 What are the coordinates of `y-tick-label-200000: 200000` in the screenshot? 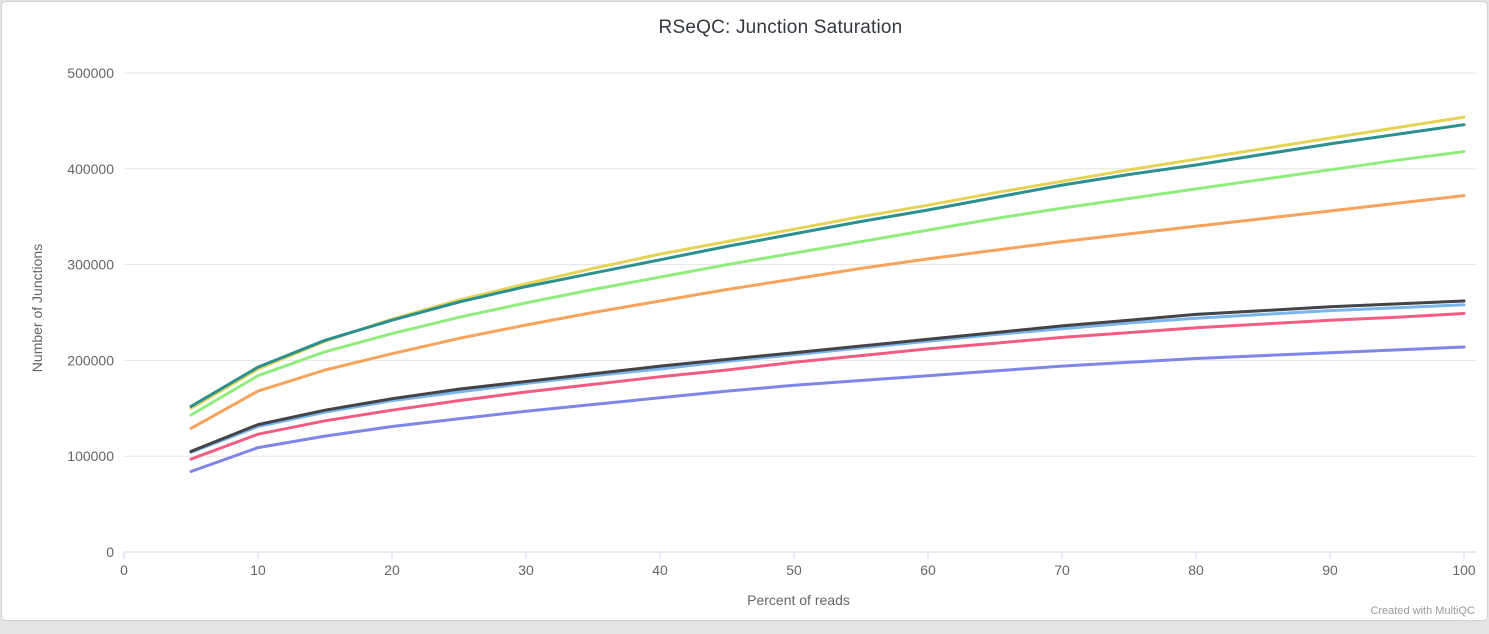 It's located at (90, 360).